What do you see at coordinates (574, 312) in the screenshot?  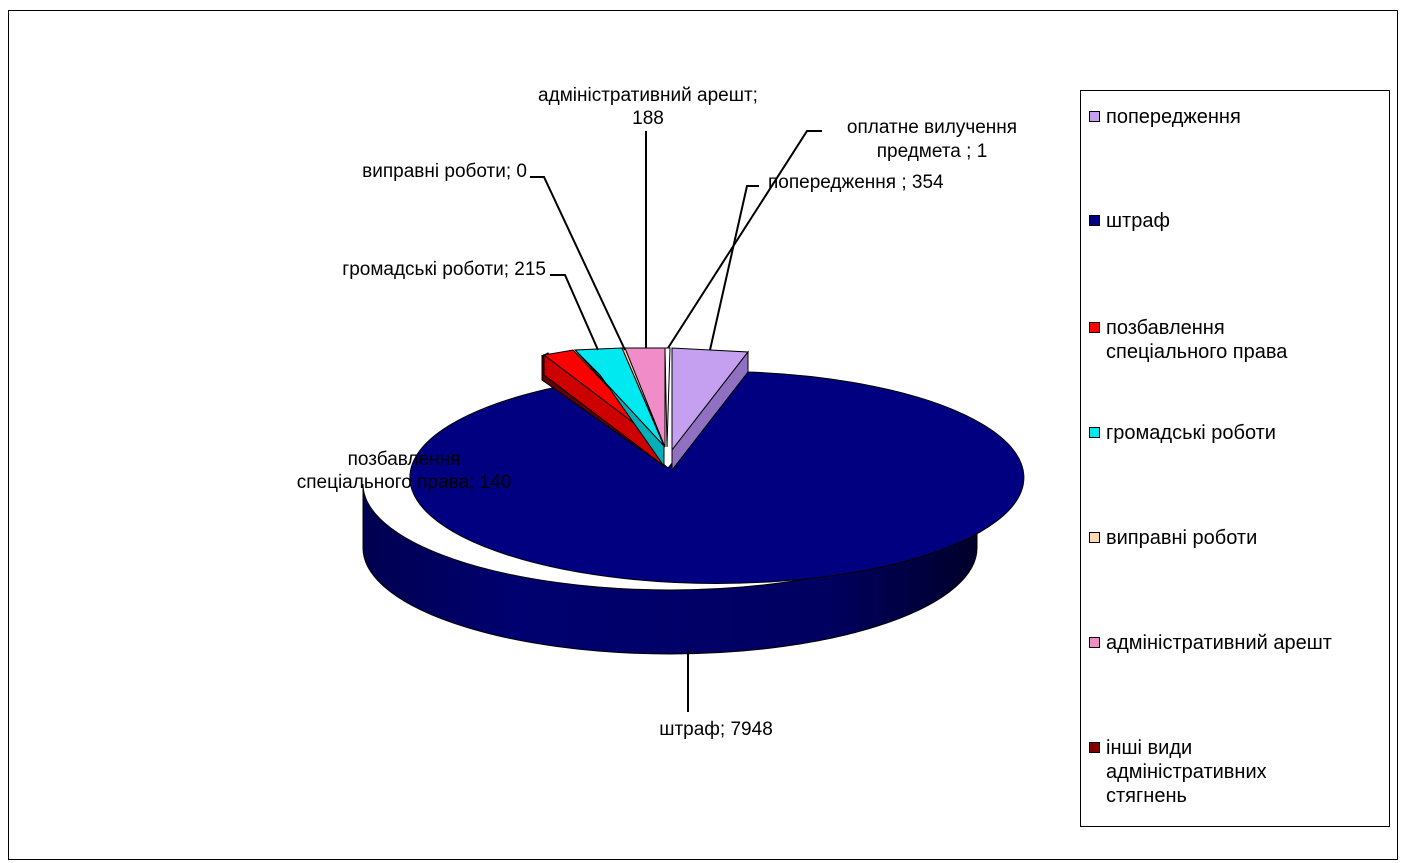 I see `leader-line-community-work` at bounding box center [574, 312].